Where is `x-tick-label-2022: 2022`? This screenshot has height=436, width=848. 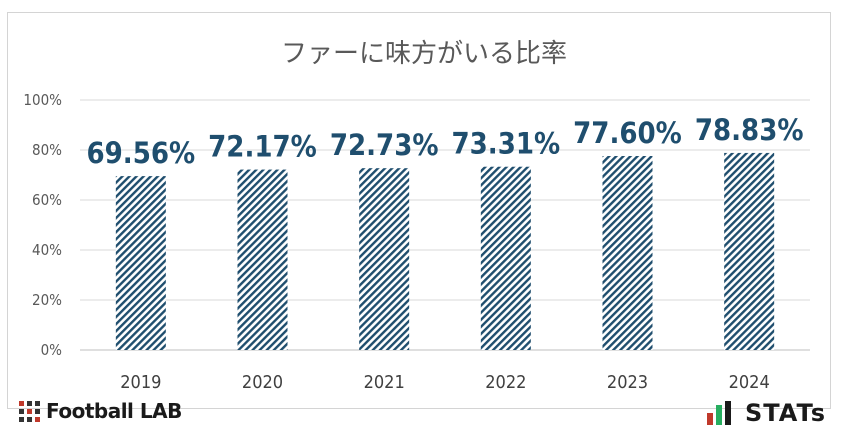 x-tick-label-2022: 2022 is located at coordinates (505, 382).